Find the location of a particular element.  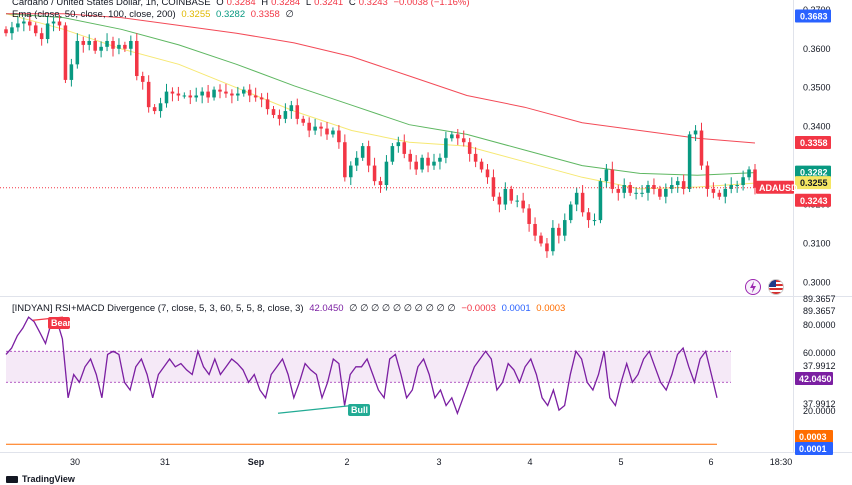

indicator-tag-text: 0.0001 is located at coordinates (813, 449).